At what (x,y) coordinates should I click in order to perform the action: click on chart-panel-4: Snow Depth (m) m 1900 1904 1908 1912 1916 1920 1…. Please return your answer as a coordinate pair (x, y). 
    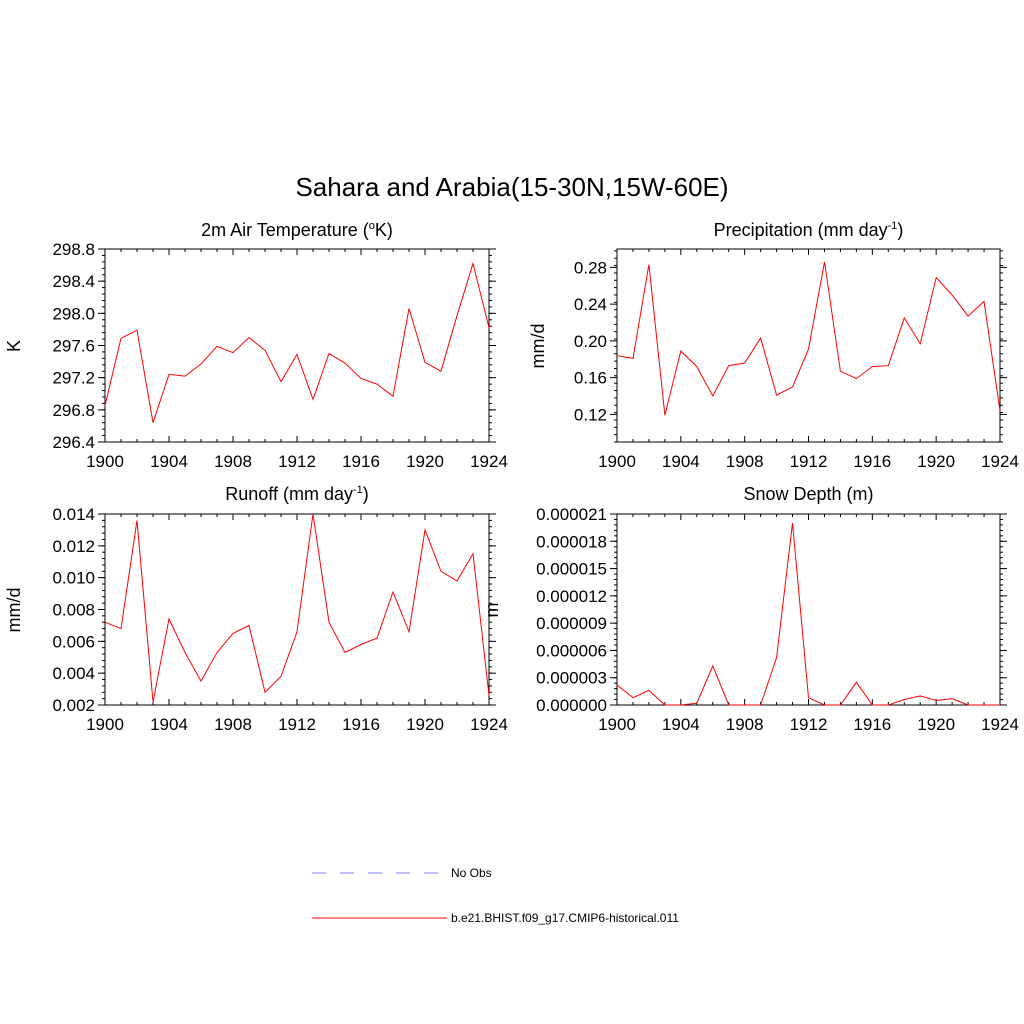
    Looking at the image, I should click on (750, 609).